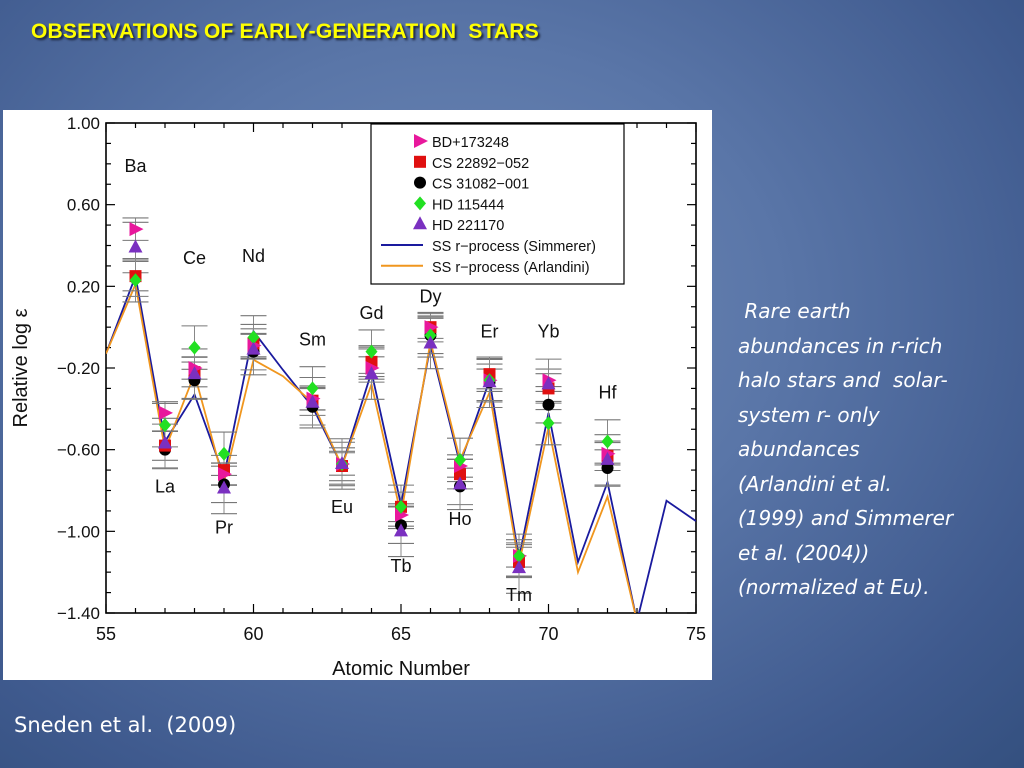 The image size is (1024, 768). What do you see at coordinates (401, 634) in the screenshot?
I see `x-tick-label: 65` at bounding box center [401, 634].